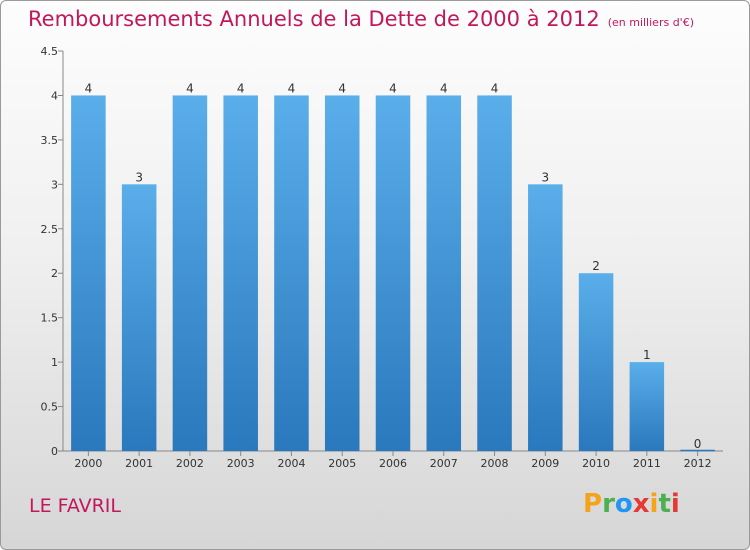 The width and height of the screenshot is (750, 550). Describe the element at coordinates (139, 318) in the screenshot. I see `bar-2001` at that location.